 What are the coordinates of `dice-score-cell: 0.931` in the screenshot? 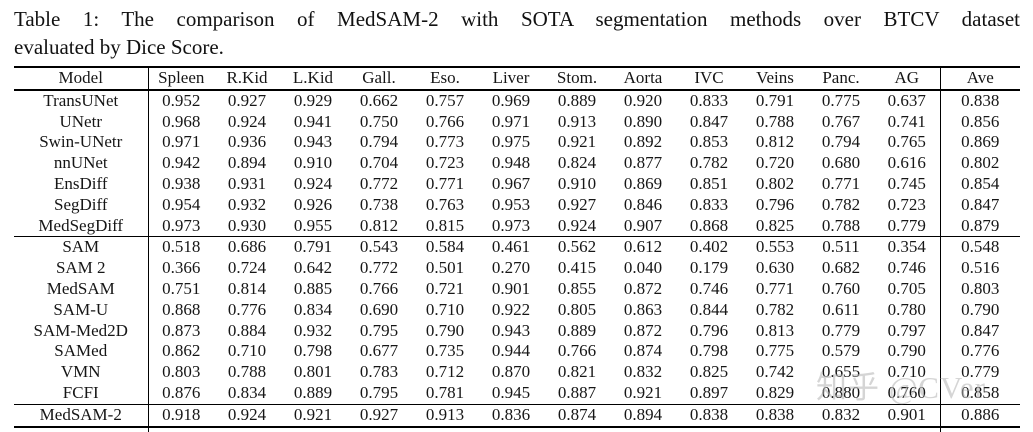 It's located at (247, 183).